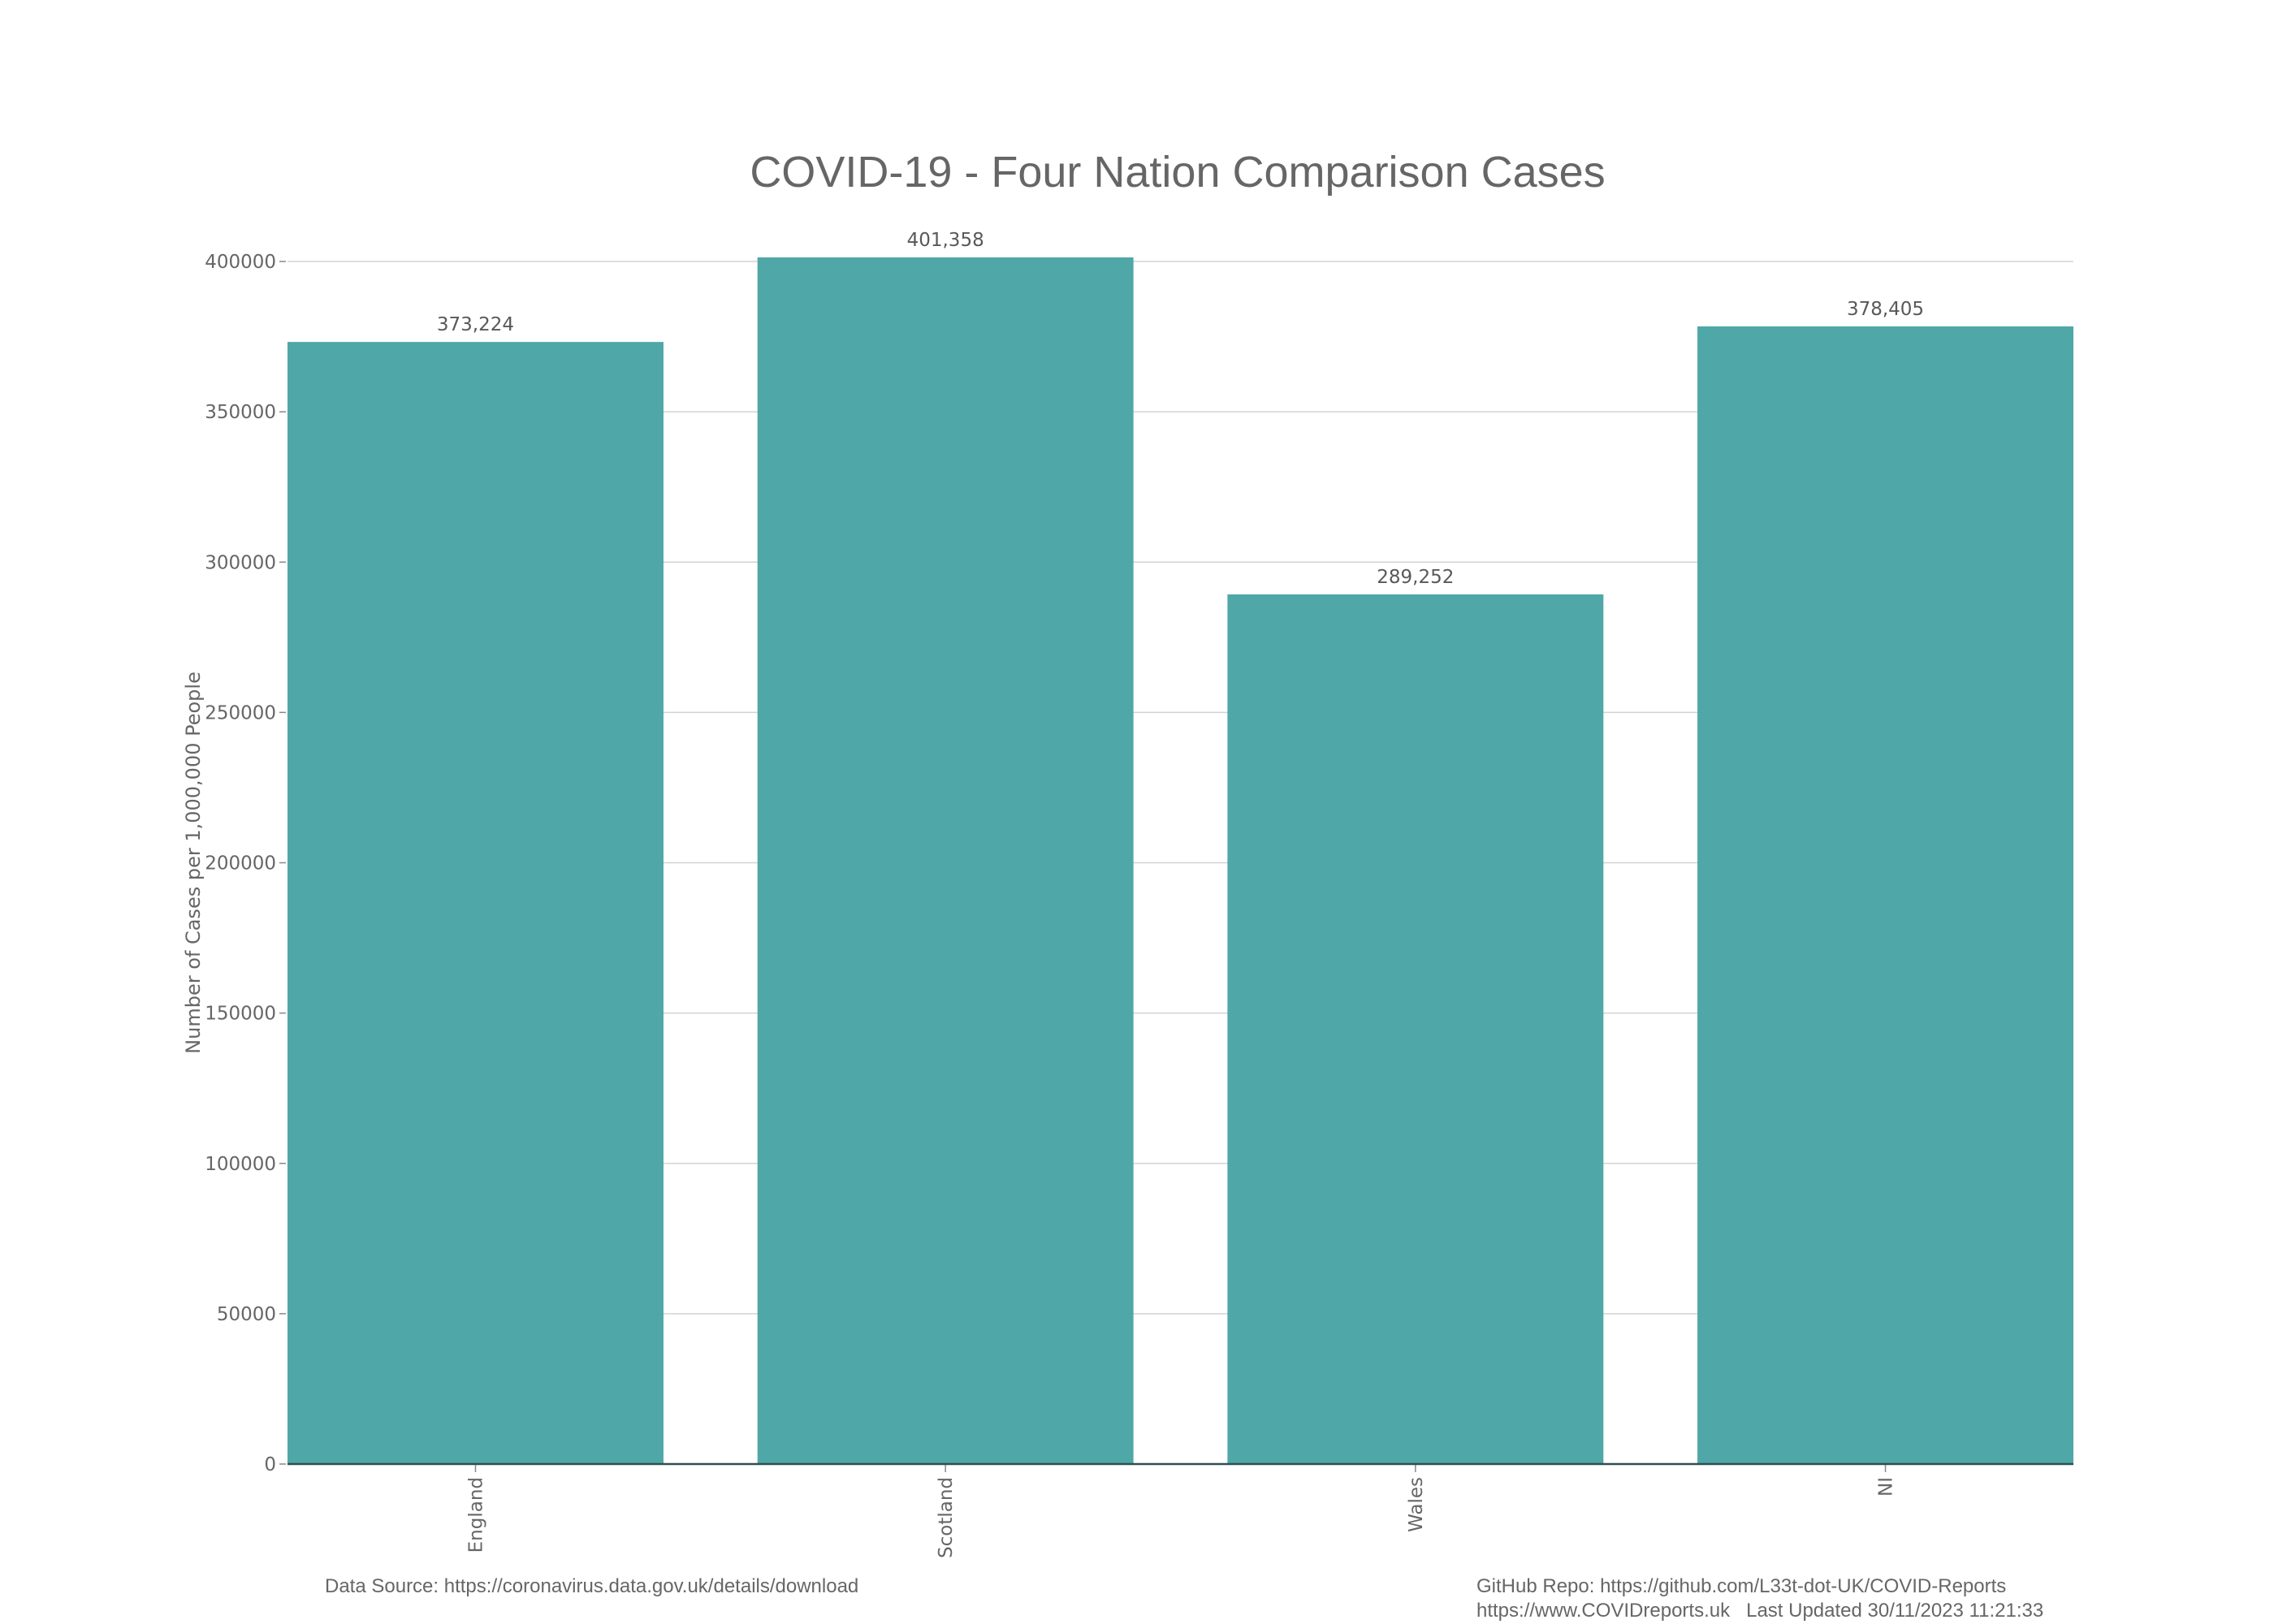 This screenshot has width=2274, height=1624. Describe the element at coordinates (947, 1517) in the screenshot. I see `x-tick-label: Scotland` at that location.